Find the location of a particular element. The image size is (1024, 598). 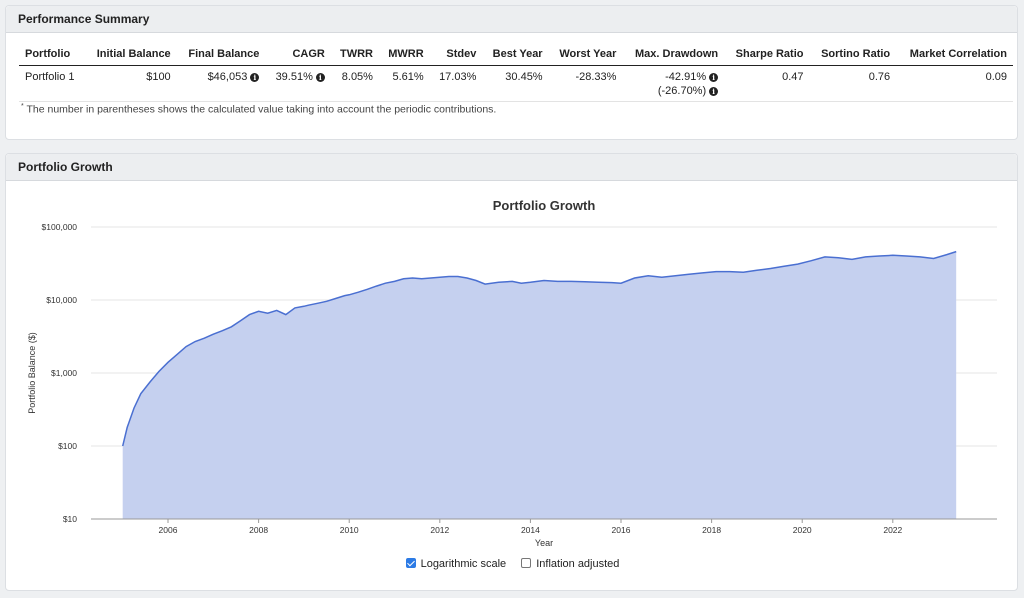

log-scale-toggle: Logarithmic scale is located at coordinates (456, 564).